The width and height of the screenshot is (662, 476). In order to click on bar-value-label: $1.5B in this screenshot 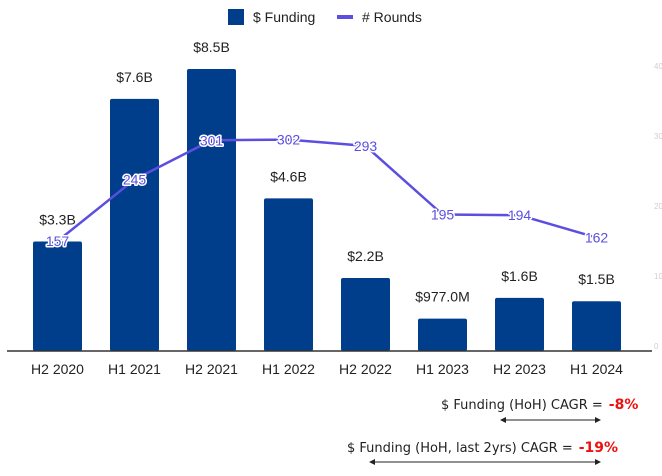, I will do `click(596, 279)`.